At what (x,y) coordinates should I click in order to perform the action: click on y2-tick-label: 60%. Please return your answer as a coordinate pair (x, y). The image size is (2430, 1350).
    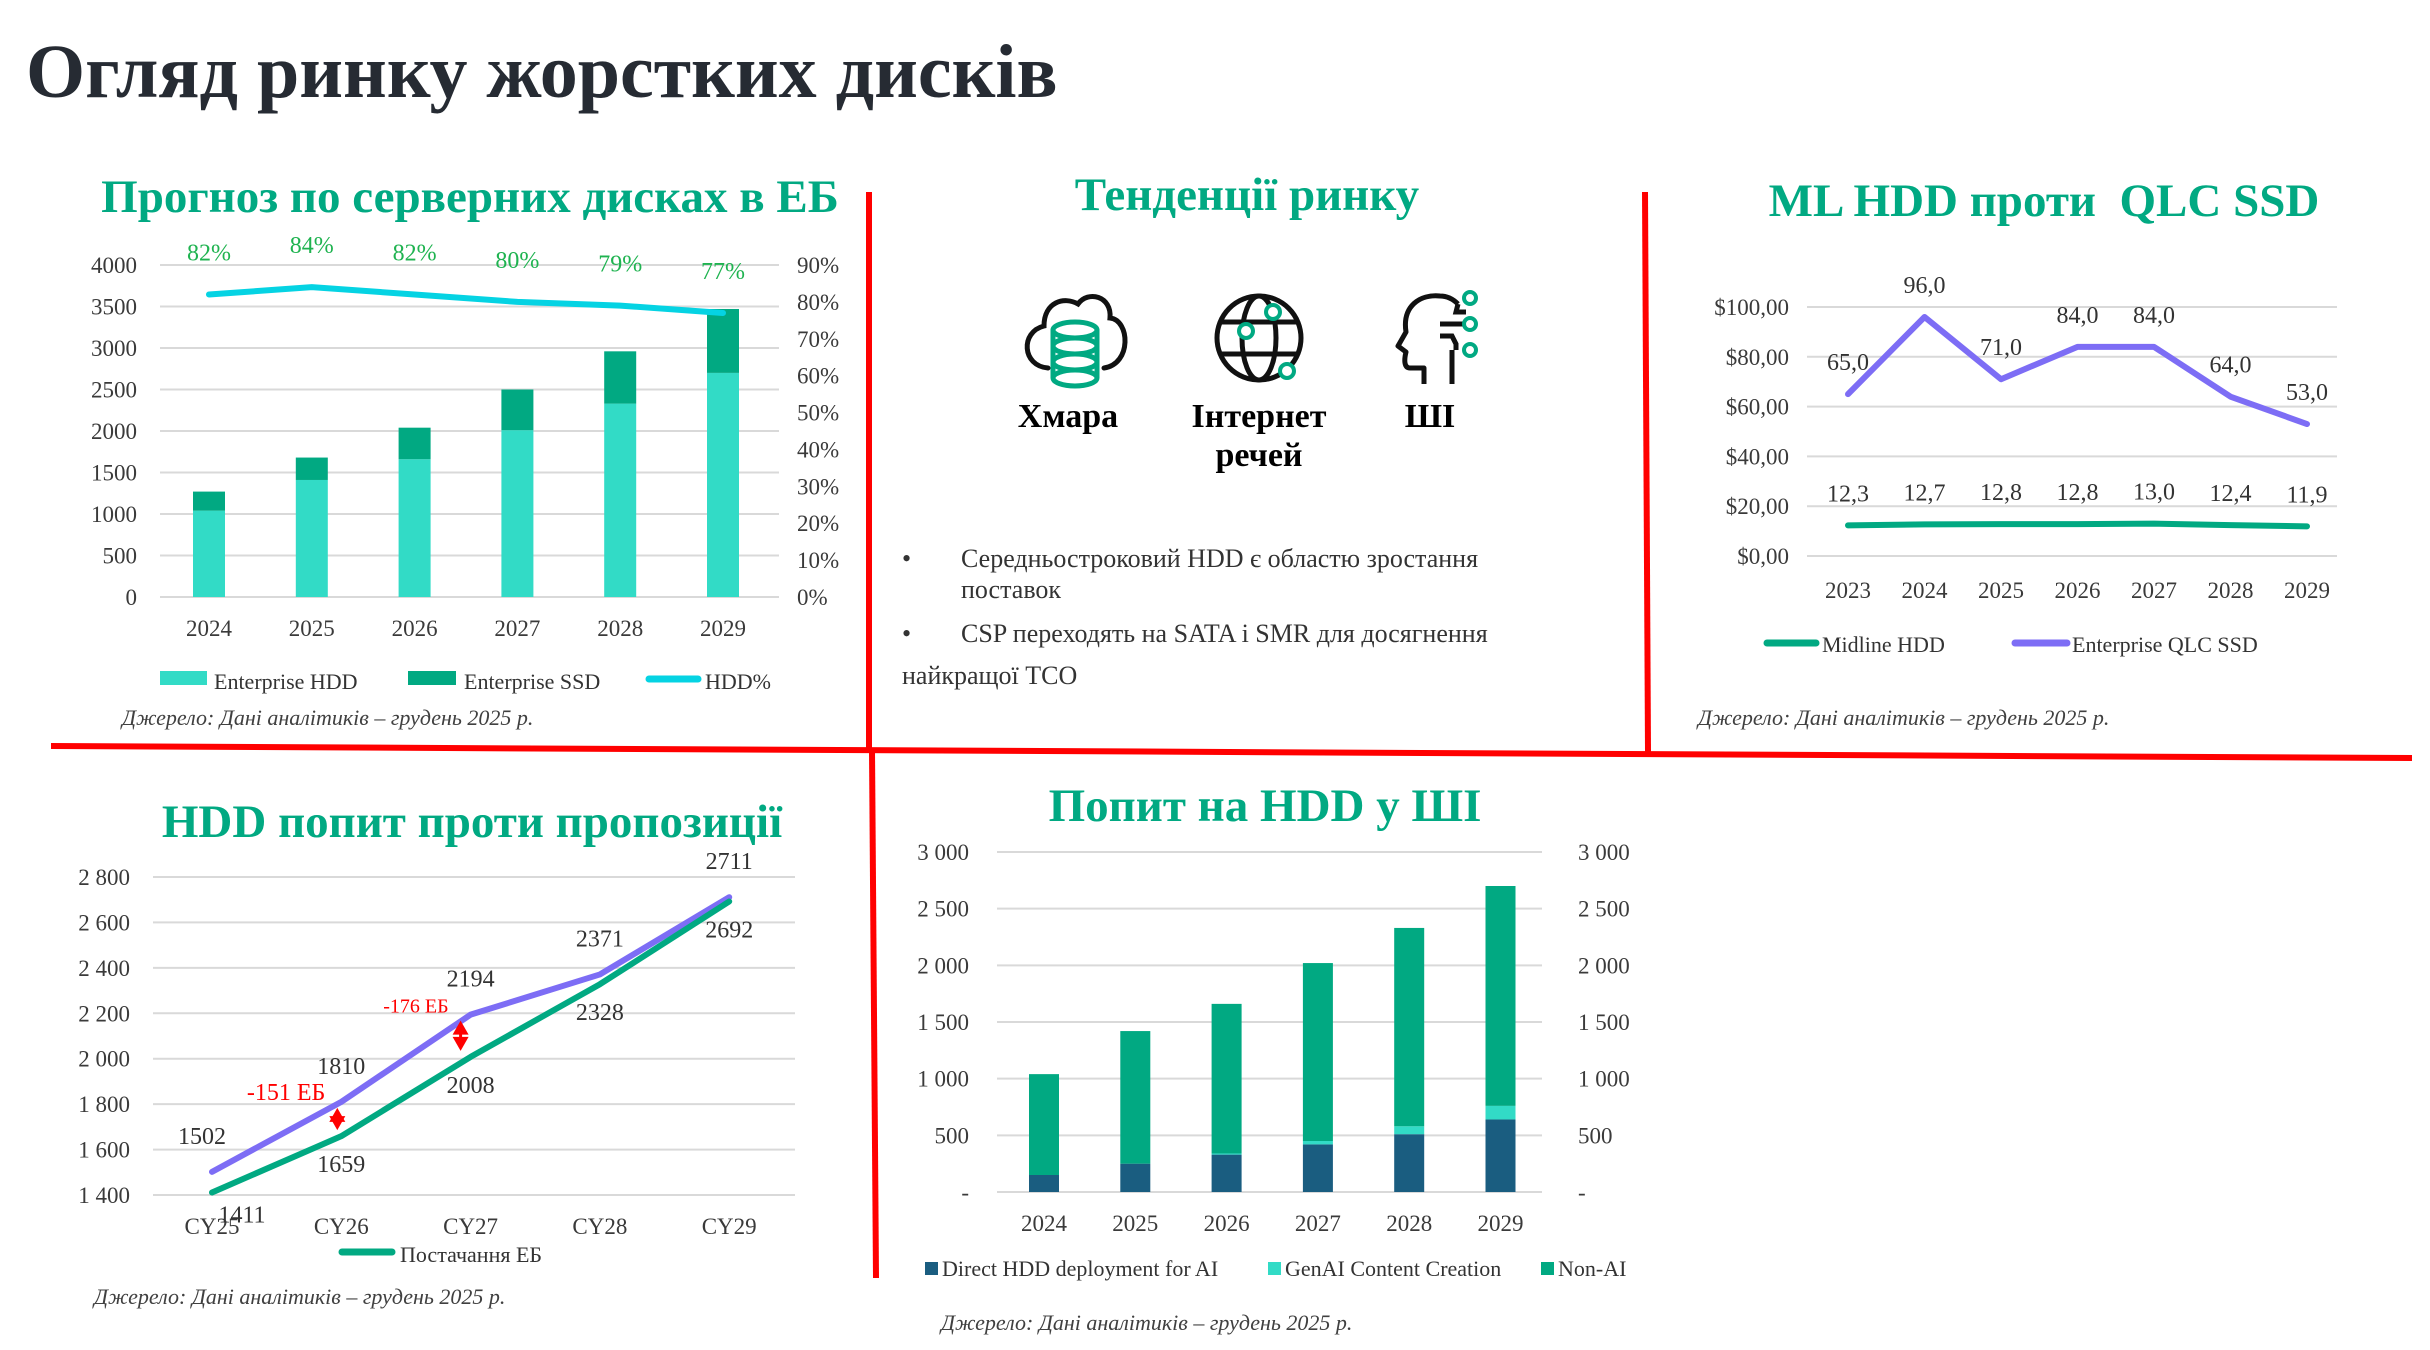
    Looking at the image, I should click on (818, 376).